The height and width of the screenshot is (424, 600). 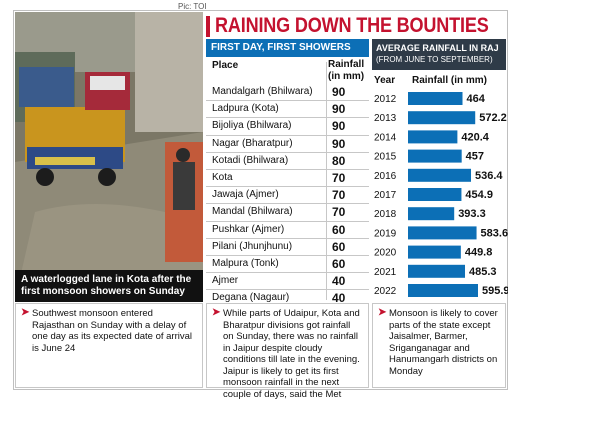 I want to click on headline: RAINING DOWN THE BOUNTIES, so click(x=356, y=26).